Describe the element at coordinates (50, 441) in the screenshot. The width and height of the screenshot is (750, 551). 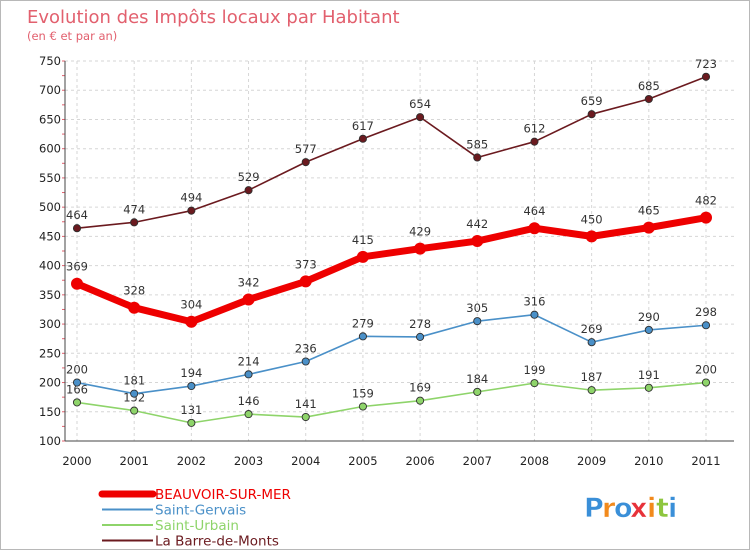
I see `y-tick-label: 100` at that location.